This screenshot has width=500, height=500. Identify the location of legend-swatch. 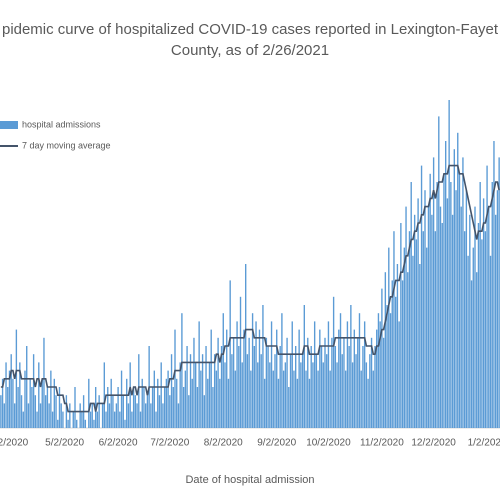
(9, 125).